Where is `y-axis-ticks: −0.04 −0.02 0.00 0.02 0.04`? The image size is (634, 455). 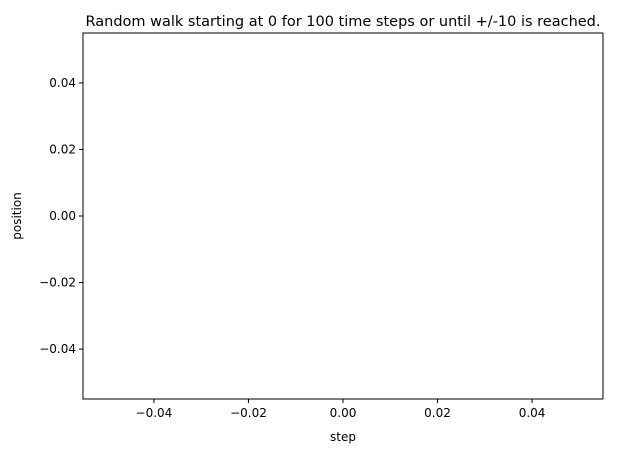
y-axis-ticks: −0.04 −0.02 0.00 0.02 0.04 is located at coordinates (61, 216).